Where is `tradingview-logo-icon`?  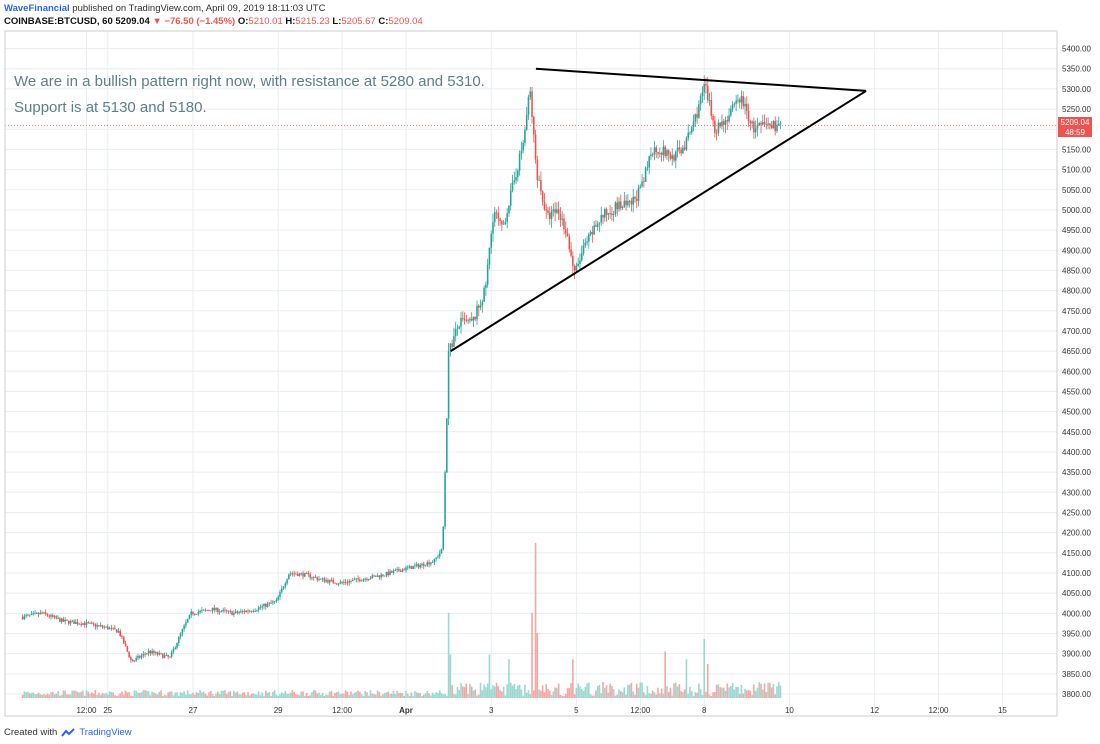
tradingview-logo-icon is located at coordinates (68, 732).